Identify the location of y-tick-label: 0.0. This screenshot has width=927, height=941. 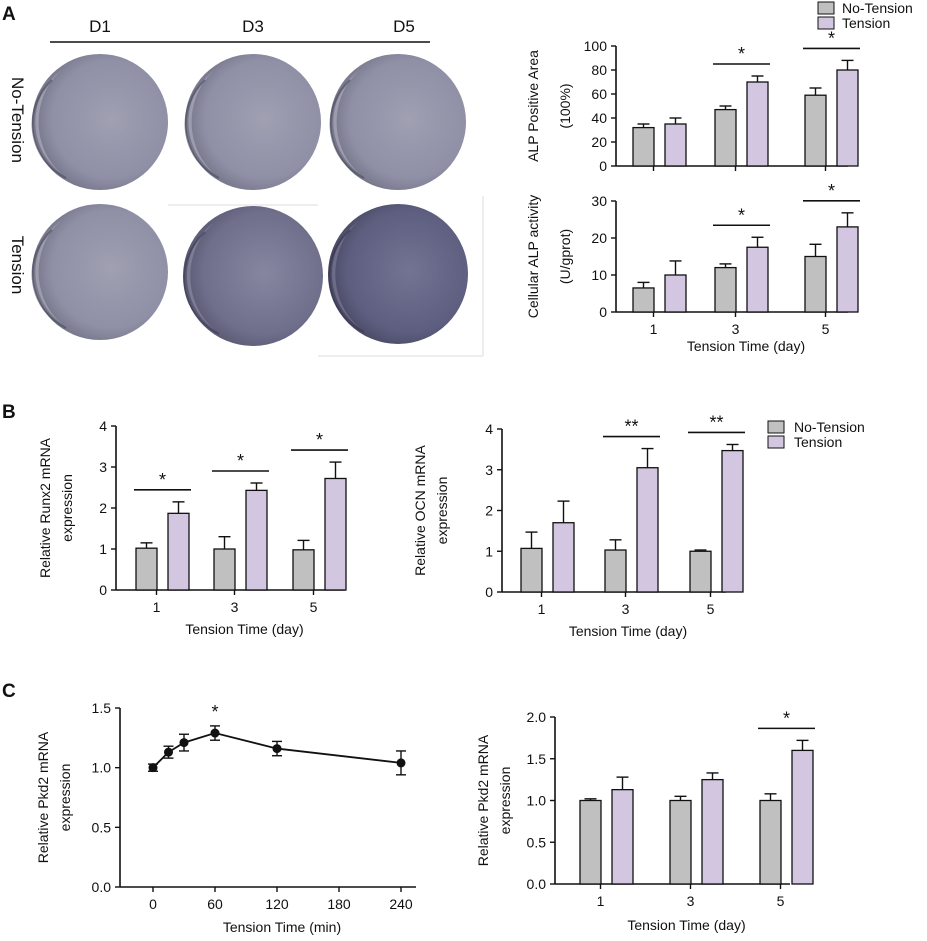
(537, 884).